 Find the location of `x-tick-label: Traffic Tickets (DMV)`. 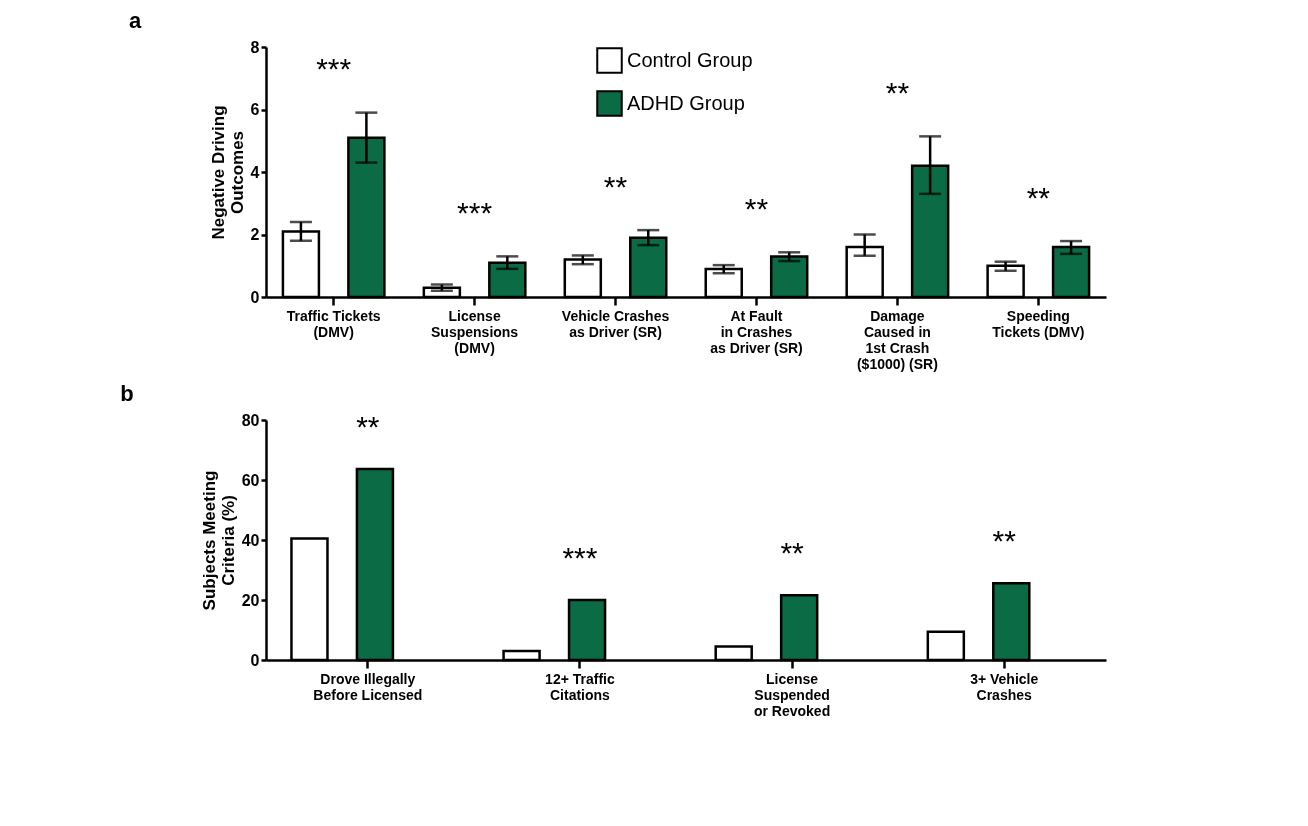

x-tick-label: Traffic Tickets (DMV) is located at coordinates (333, 323).